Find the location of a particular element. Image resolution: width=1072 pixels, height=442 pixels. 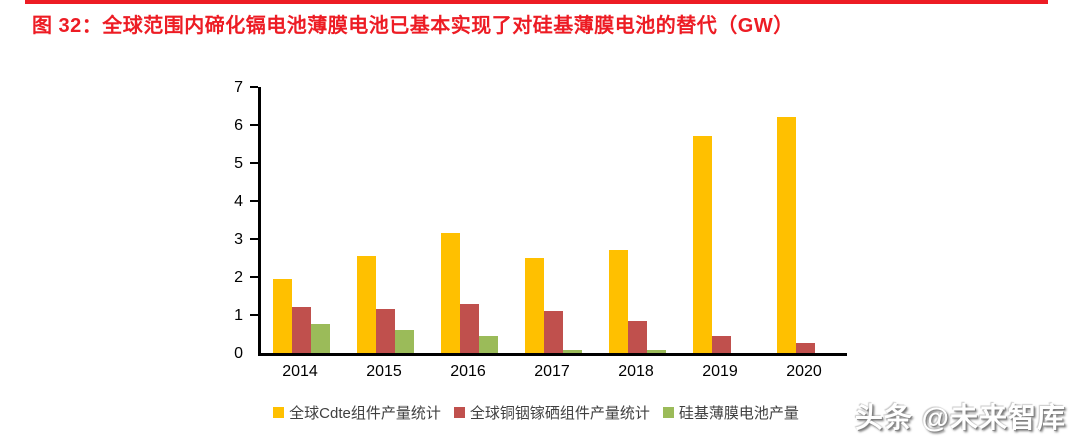

x-tick-label-2015: 2015 is located at coordinates (384, 371).